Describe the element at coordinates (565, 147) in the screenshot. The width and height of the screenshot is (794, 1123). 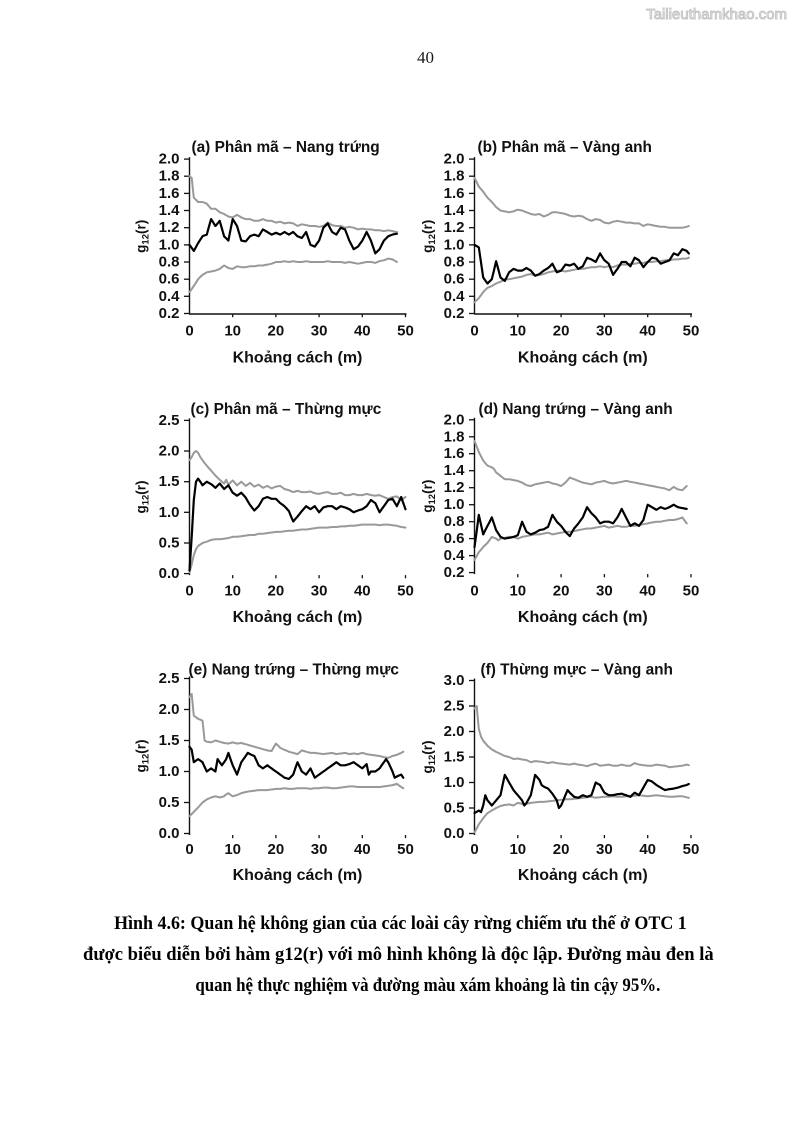
I see `svg-text: (b) Phân mã – Vàng anh` at that location.